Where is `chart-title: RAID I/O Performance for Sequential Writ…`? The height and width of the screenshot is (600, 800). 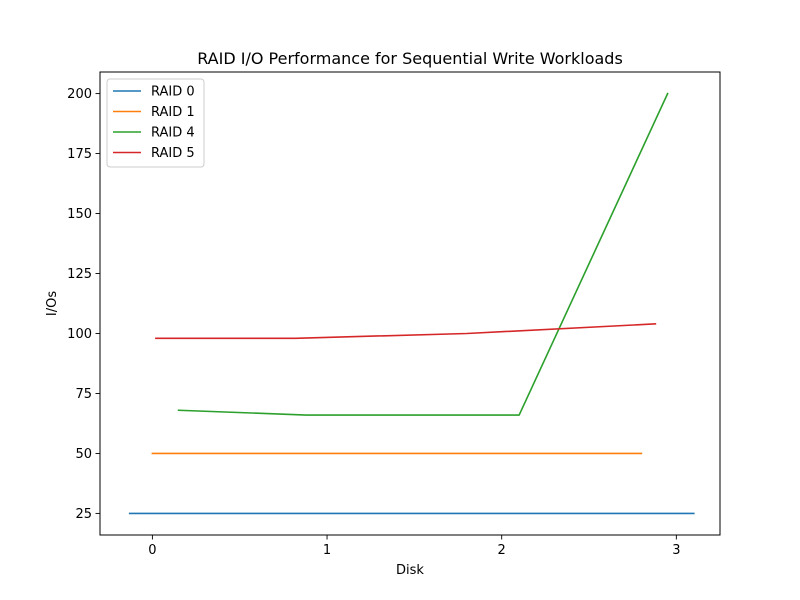 chart-title: RAID I/O Performance for Sequential Writ… is located at coordinates (410, 58).